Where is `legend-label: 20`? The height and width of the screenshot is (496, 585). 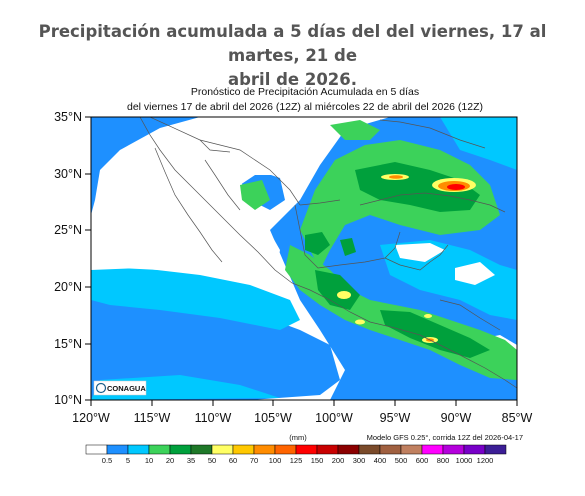 legend-label: 20 is located at coordinates (170, 460).